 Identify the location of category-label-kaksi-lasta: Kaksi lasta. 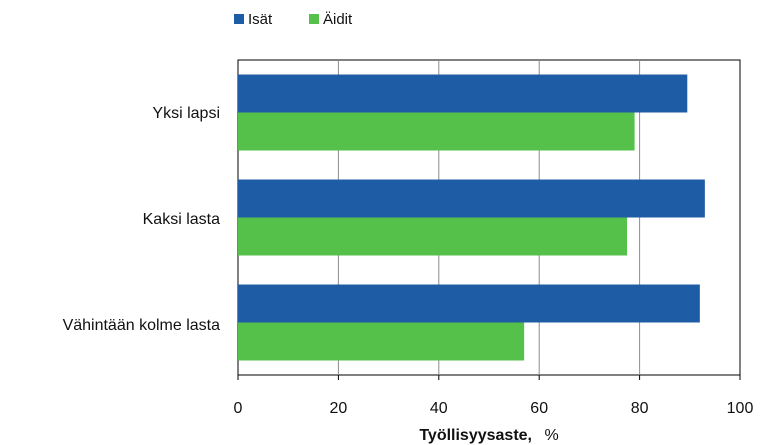
(181, 219).